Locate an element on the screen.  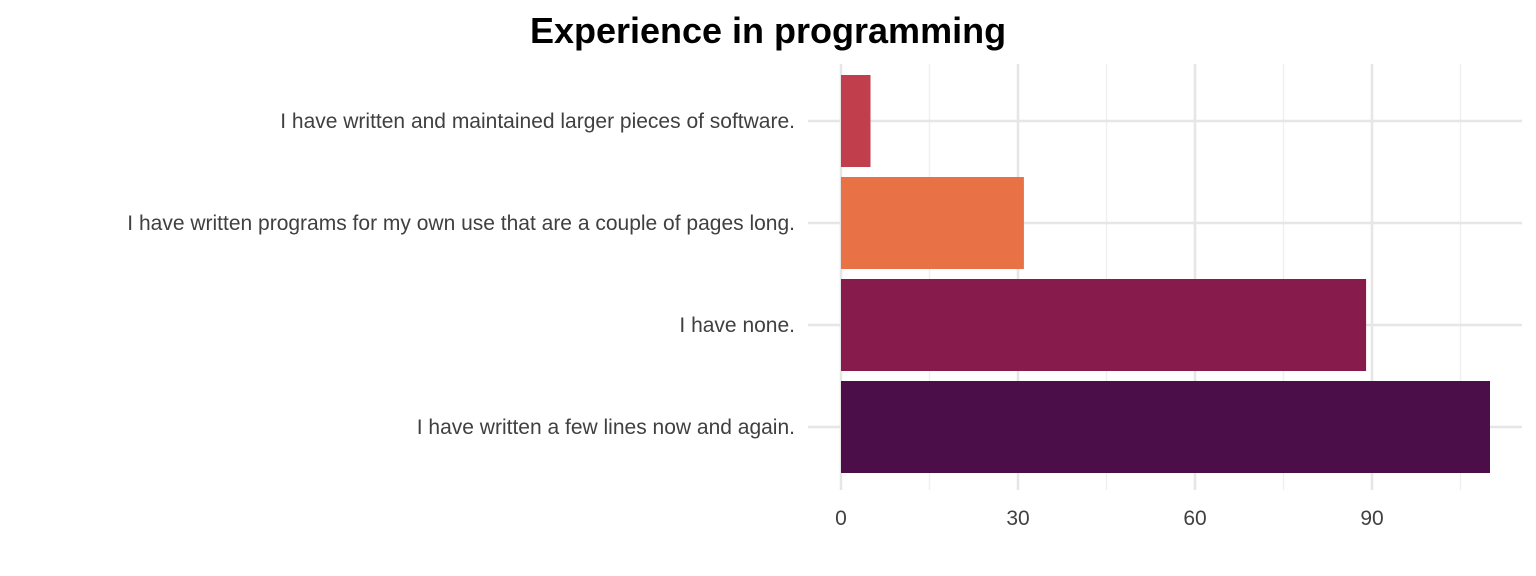
x-tick-label: 30 is located at coordinates (1017, 518).